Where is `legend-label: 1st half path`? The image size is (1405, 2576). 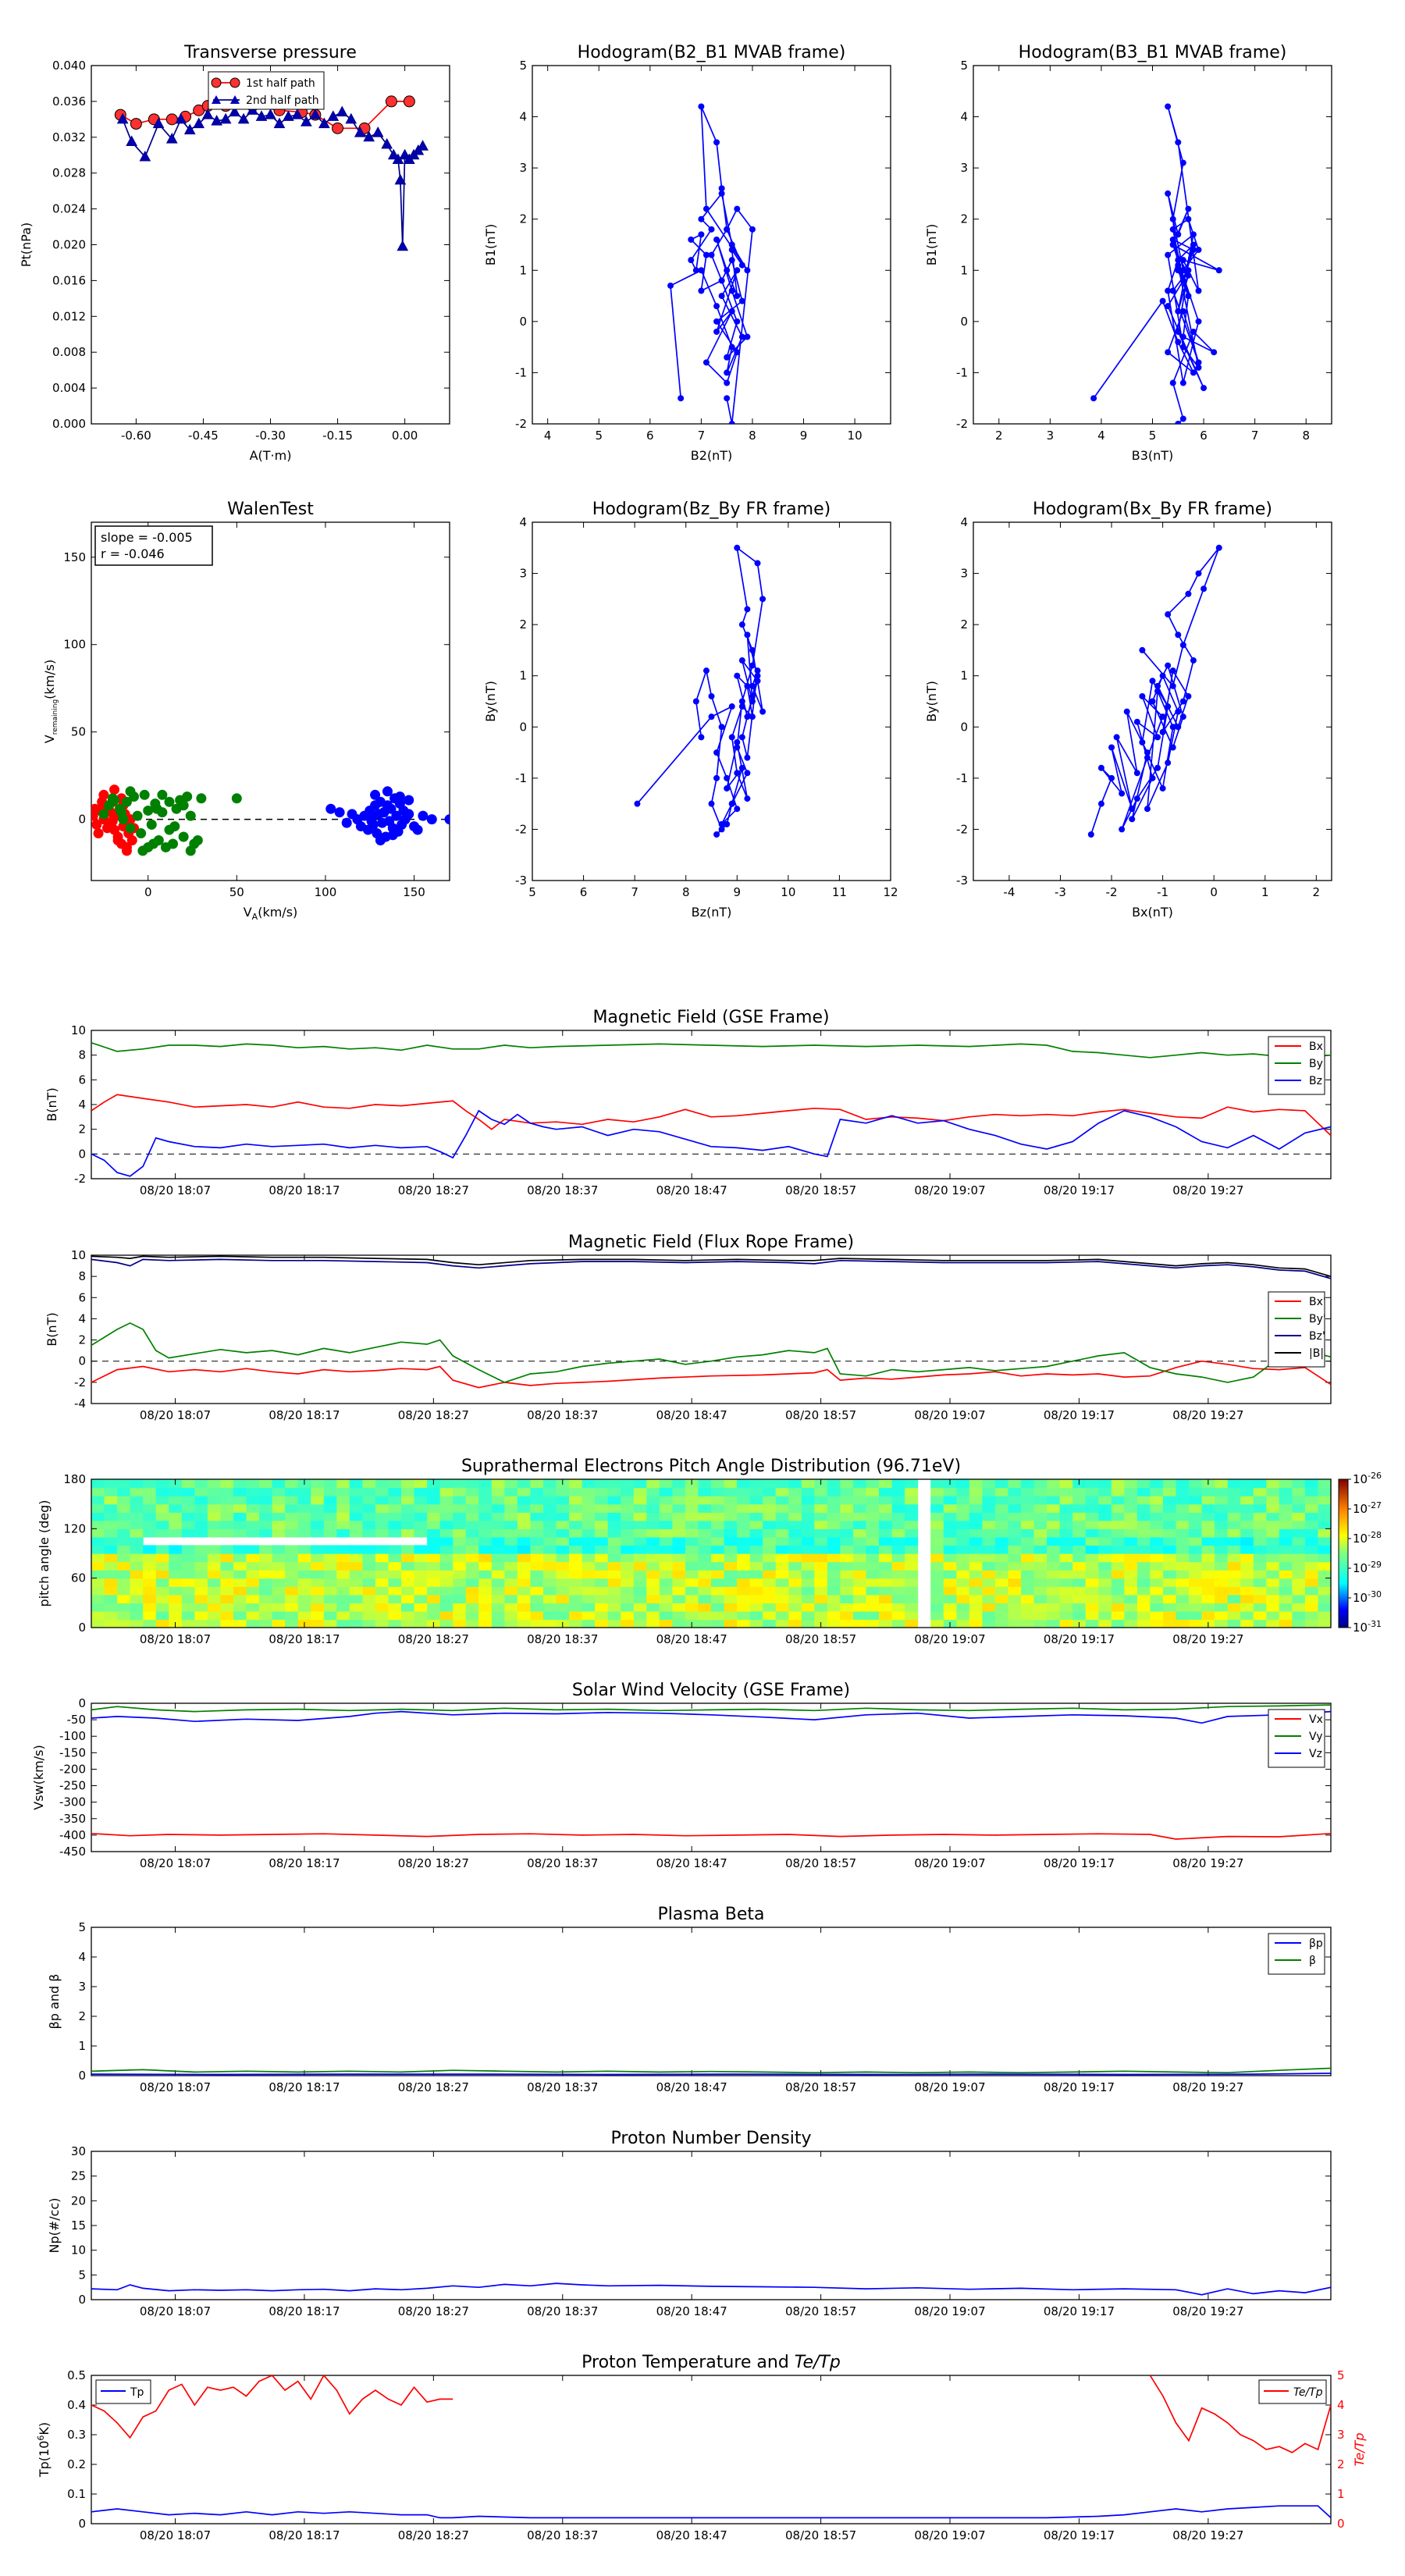
legend-label: 1st half path is located at coordinates (280, 83).